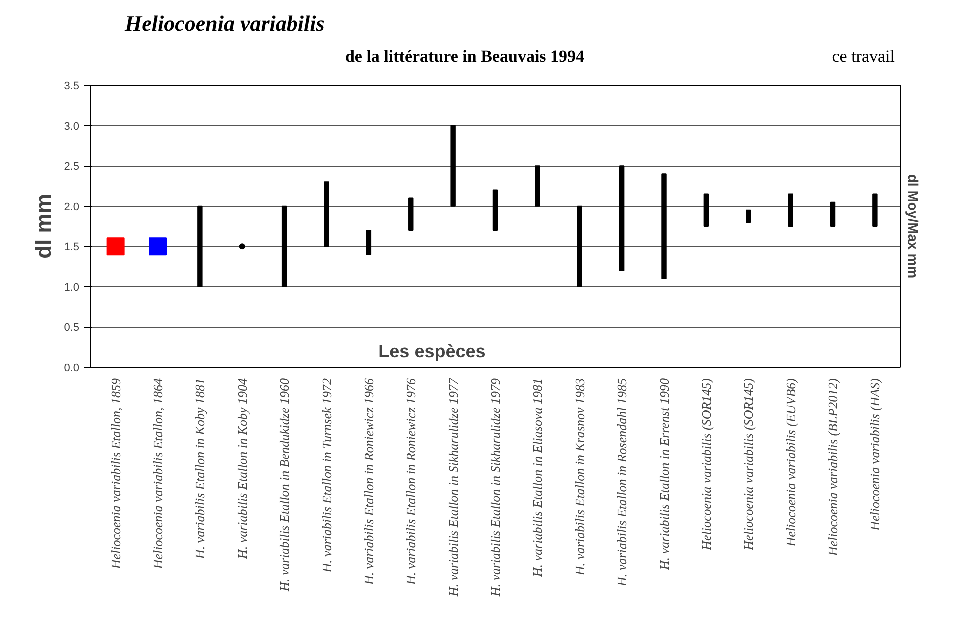 This screenshot has width=980, height=619. What do you see at coordinates (790, 463) in the screenshot?
I see `x-tick-label: Heliocoenia variabilis (EUVB6)` at bounding box center [790, 463].